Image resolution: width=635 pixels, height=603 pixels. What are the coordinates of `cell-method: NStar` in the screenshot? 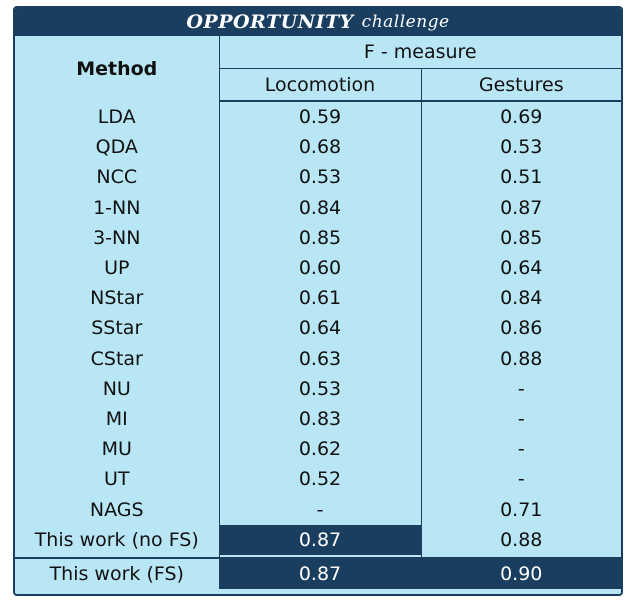 It's located at (117, 298).